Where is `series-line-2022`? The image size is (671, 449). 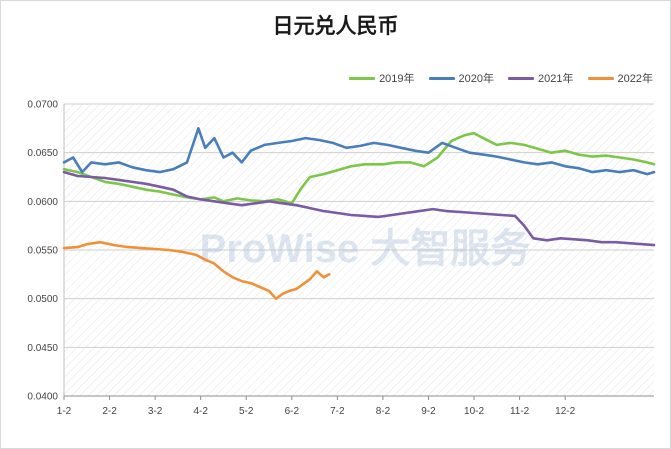
series-line-2022 is located at coordinates (196, 270).